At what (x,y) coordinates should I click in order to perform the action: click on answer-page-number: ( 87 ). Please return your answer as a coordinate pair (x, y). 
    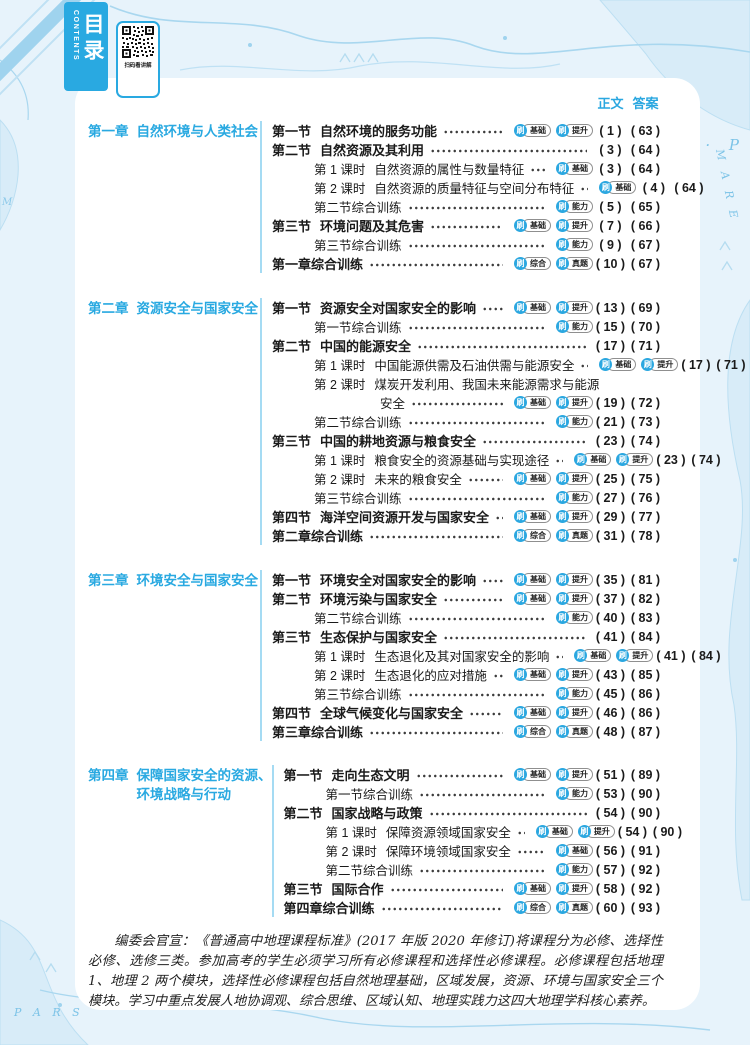
    Looking at the image, I should click on (645, 731).